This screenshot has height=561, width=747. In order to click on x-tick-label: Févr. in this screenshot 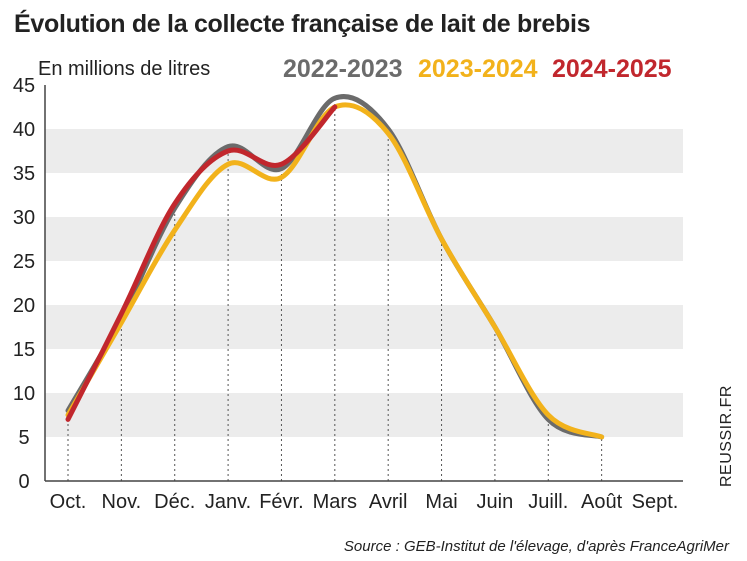, I will do `click(281, 502)`.